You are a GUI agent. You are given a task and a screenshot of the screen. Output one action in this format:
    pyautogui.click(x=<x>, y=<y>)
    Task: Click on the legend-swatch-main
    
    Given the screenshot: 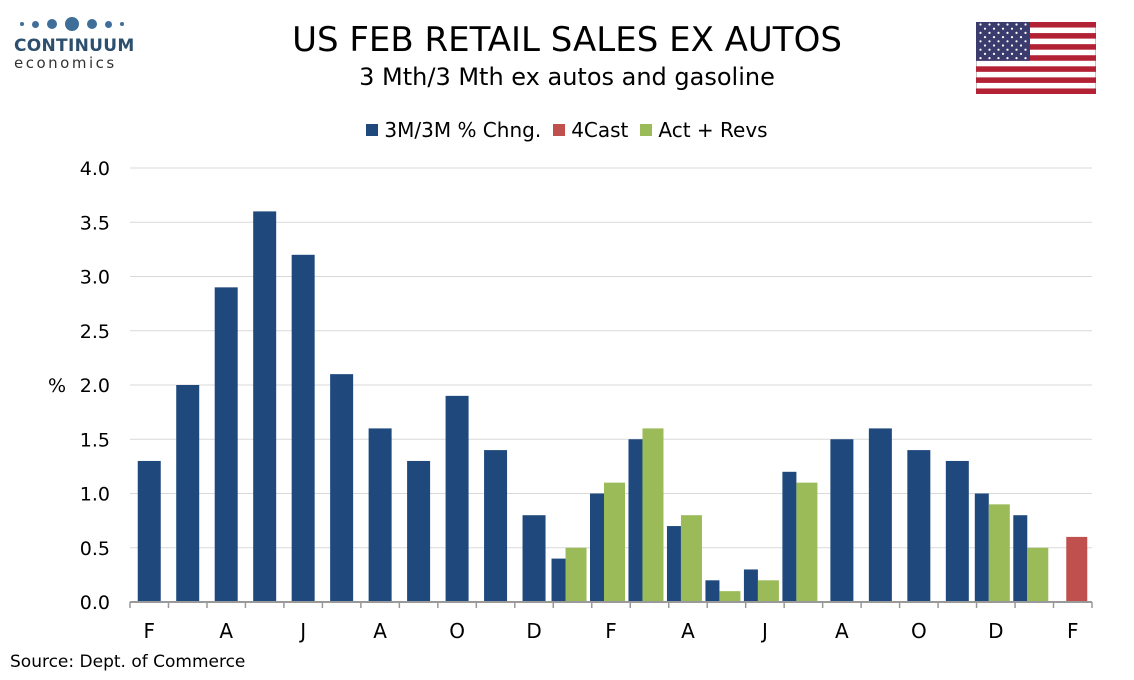 What is the action you would take?
    pyautogui.click(x=372, y=130)
    